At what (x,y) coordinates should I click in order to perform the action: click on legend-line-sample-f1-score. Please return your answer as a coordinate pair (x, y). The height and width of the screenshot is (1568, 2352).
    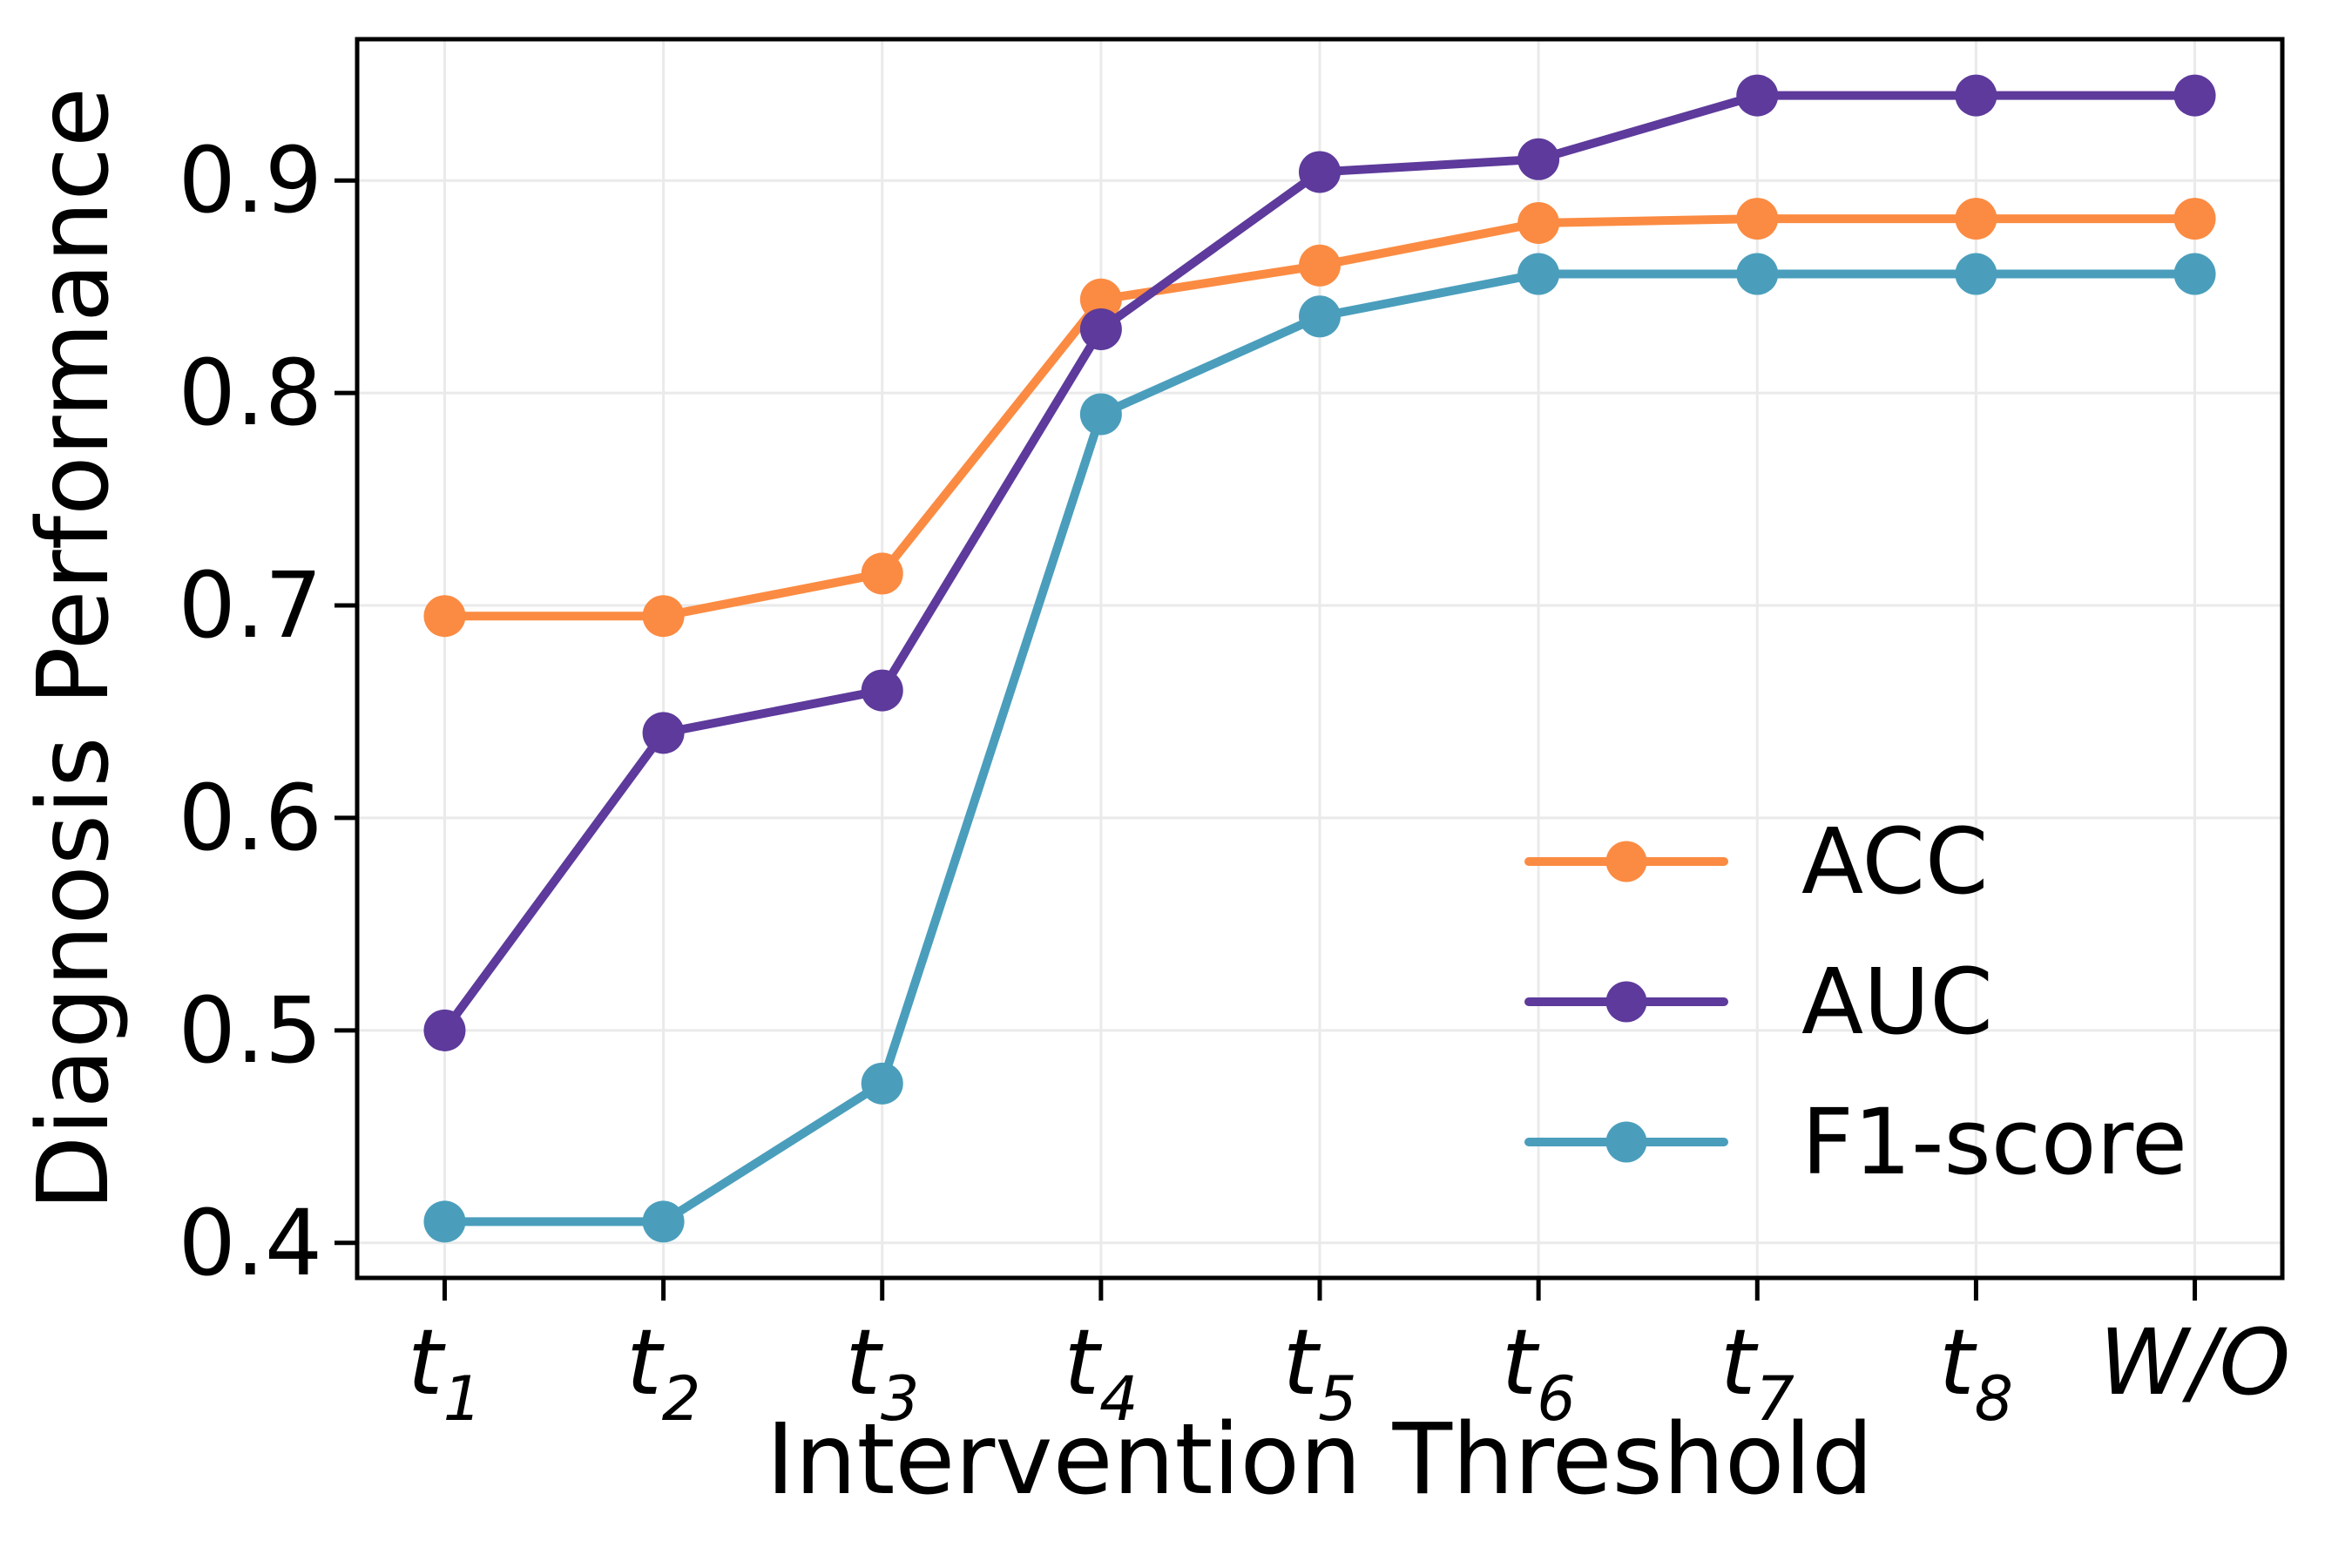
    Looking at the image, I should click on (1626, 1142).